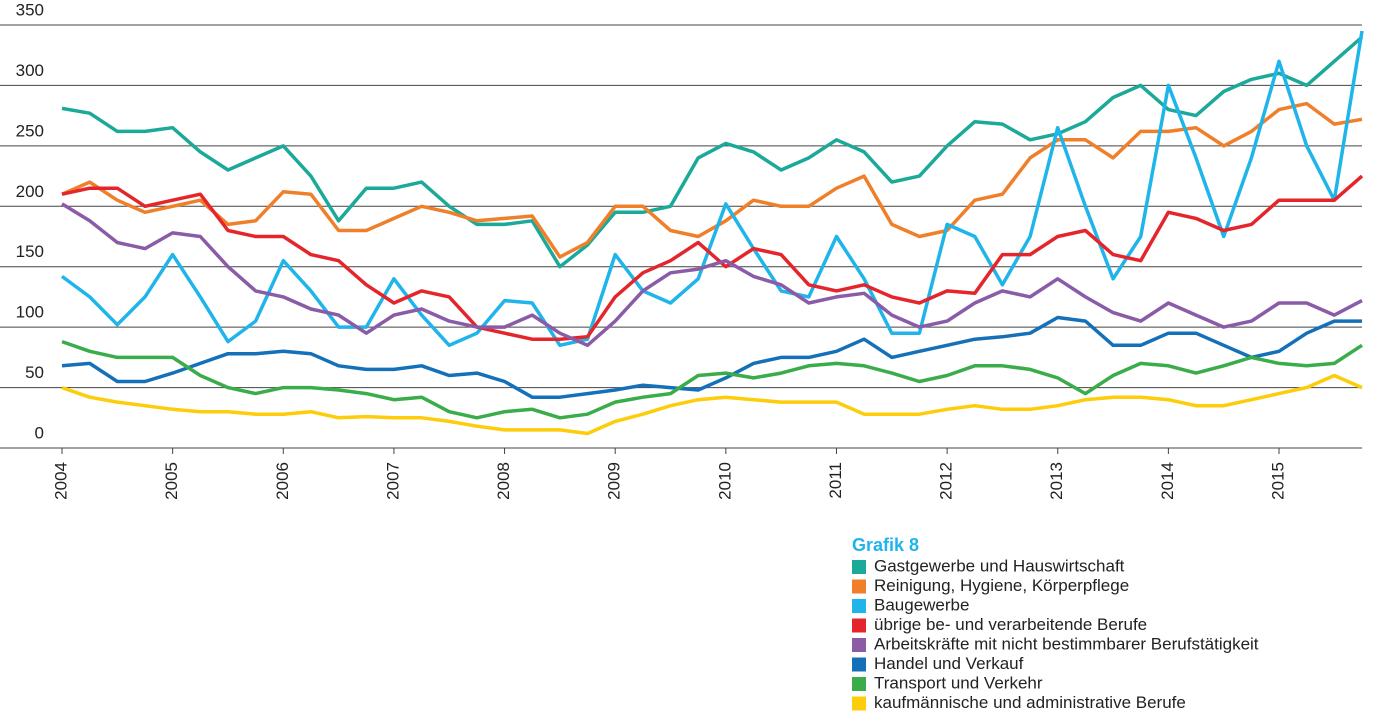 The height and width of the screenshot is (728, 1390). What do you see at coordinates (34, 372) in the screenshot?
I see `y-tick-label: 50` at bounding box center [34, 372].